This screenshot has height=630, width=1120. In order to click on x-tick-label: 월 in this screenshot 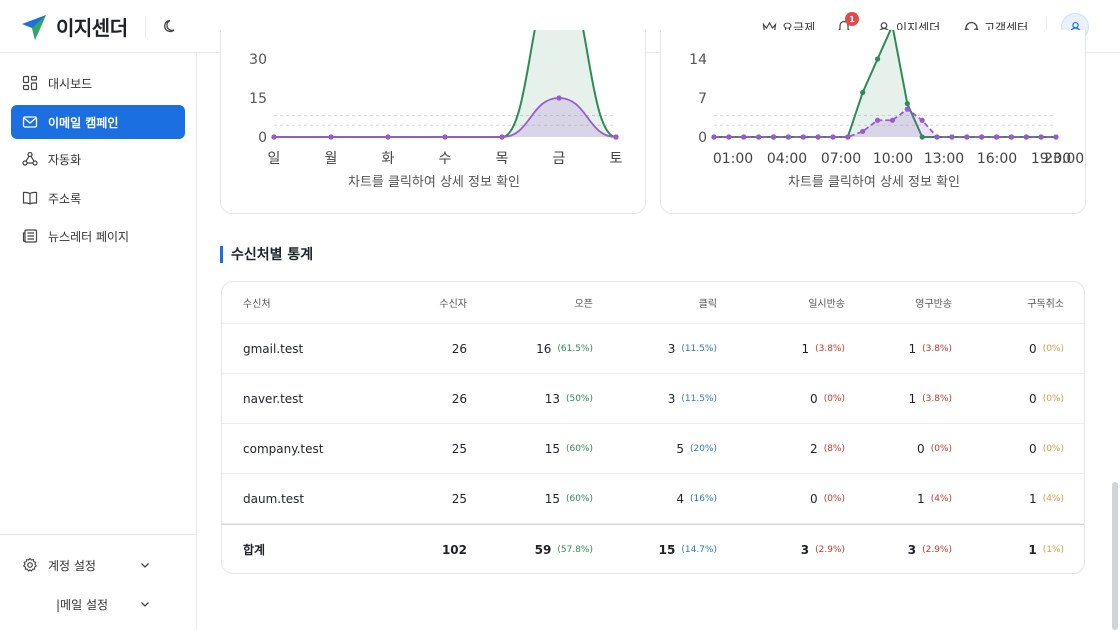, I will do `click(331, 159)`.